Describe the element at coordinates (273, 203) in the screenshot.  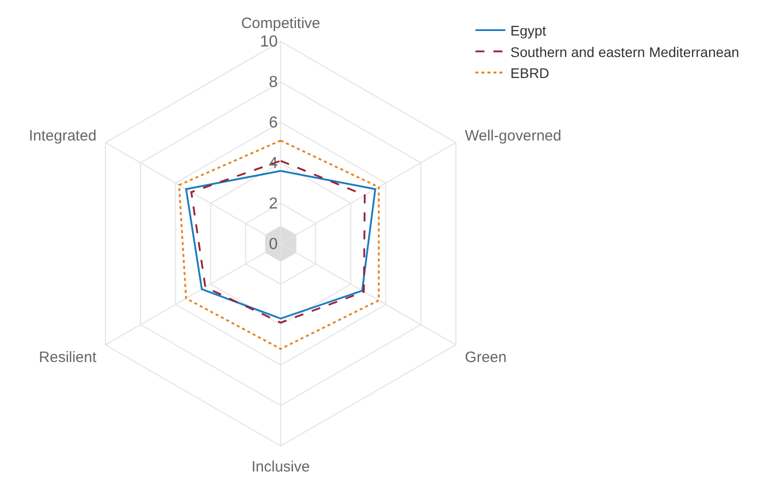
I see `y-tick-label: 2` at that location.